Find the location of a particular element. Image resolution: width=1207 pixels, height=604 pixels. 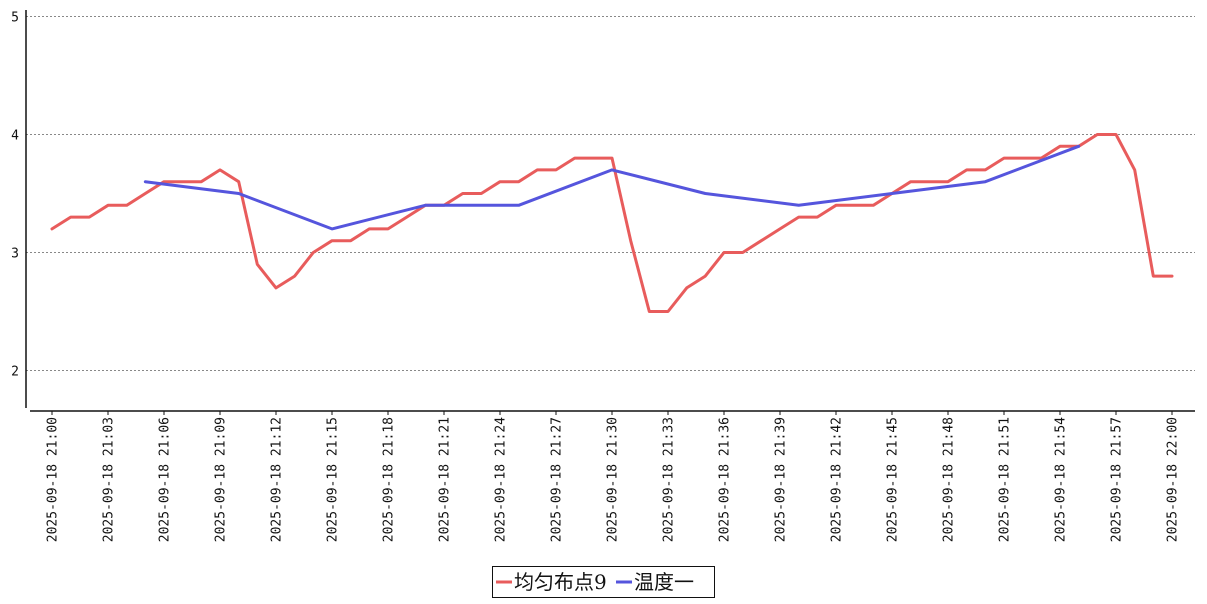

y-tick-label: 4 is located at coordinates (15, 136).